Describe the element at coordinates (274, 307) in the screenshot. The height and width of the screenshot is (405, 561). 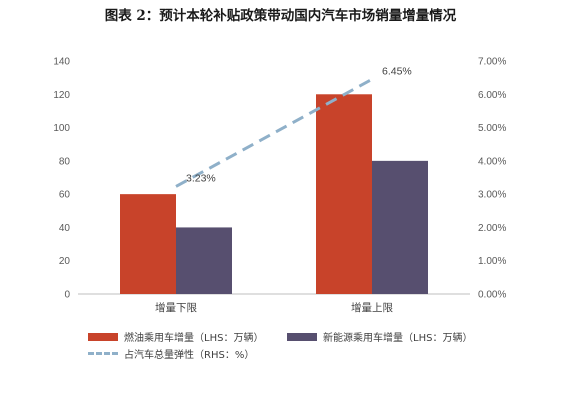
I see `category-labels: 增量下限 增量上限` at that location.